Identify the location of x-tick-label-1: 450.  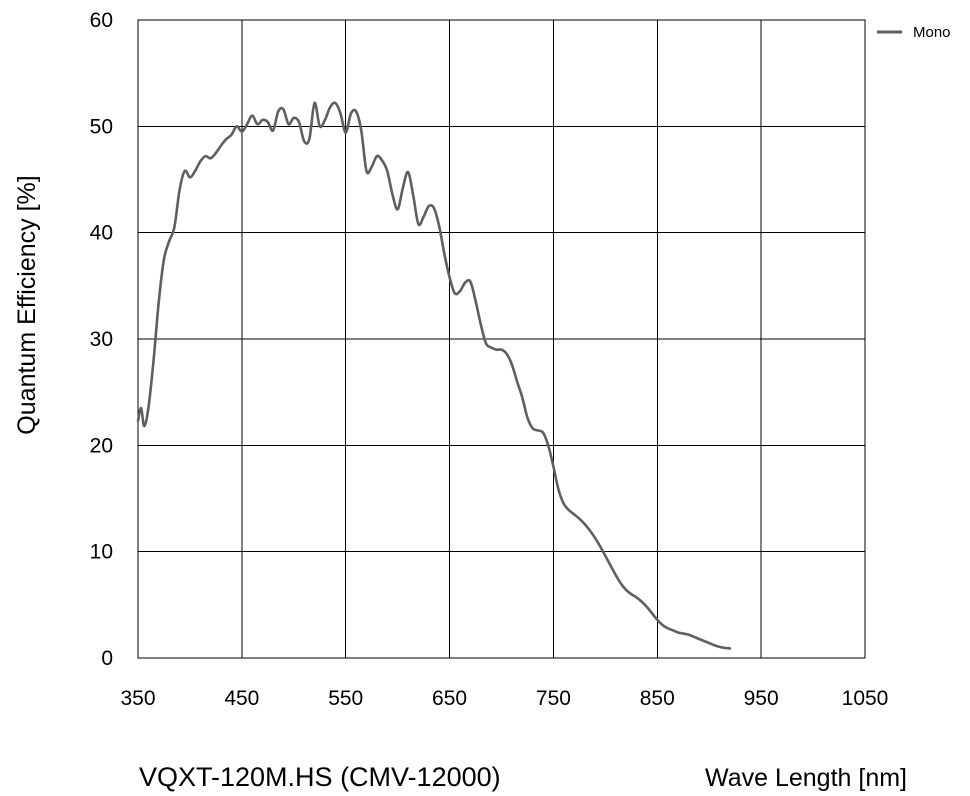
(241, 698).